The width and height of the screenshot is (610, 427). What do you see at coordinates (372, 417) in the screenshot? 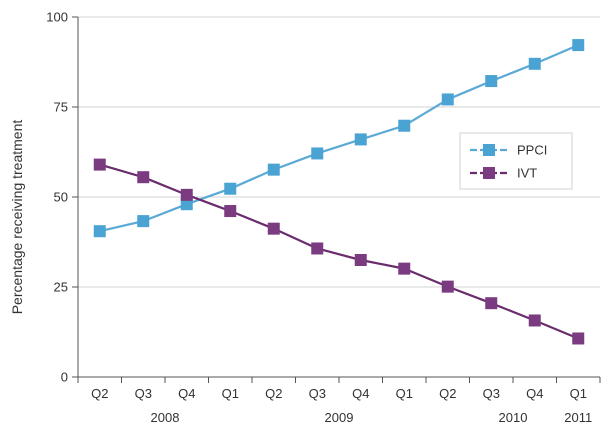
I see `year-labels: 2008 2009 2010 2011` at bounding box center [372, 417].